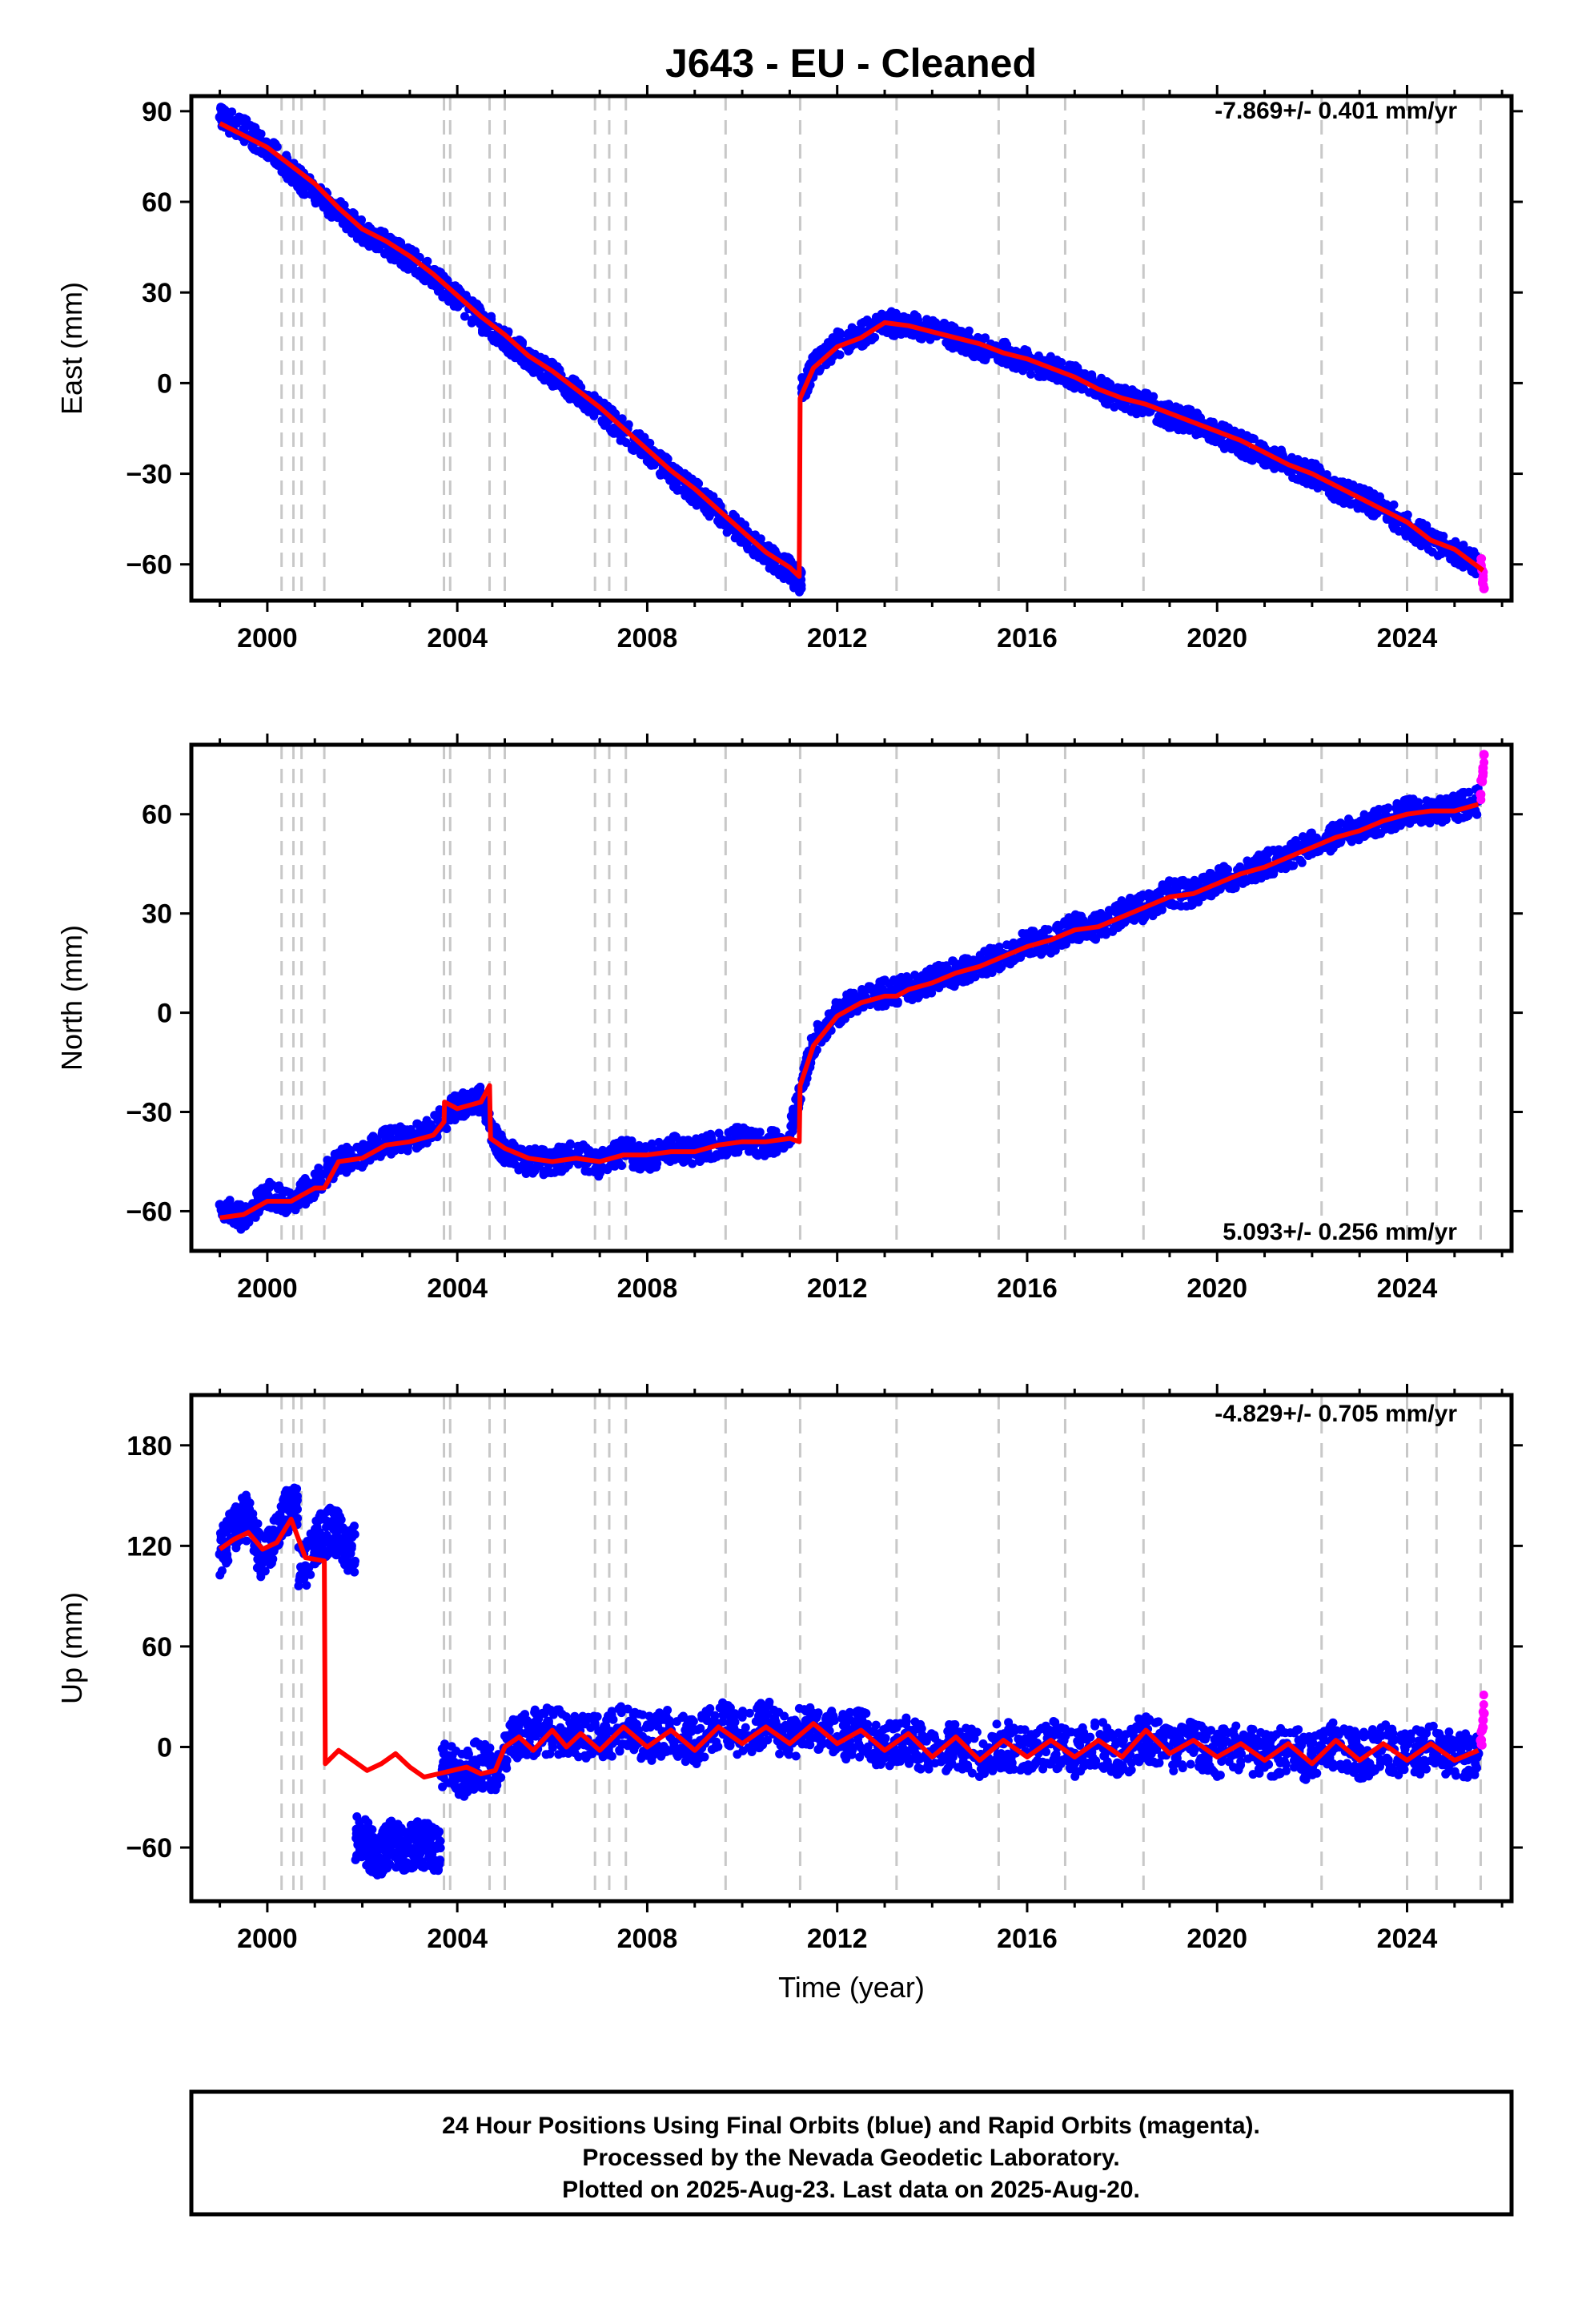 This screenshot has width=1582, height=2324. I want to click on y-tick-label: 60, so click(157, 815).